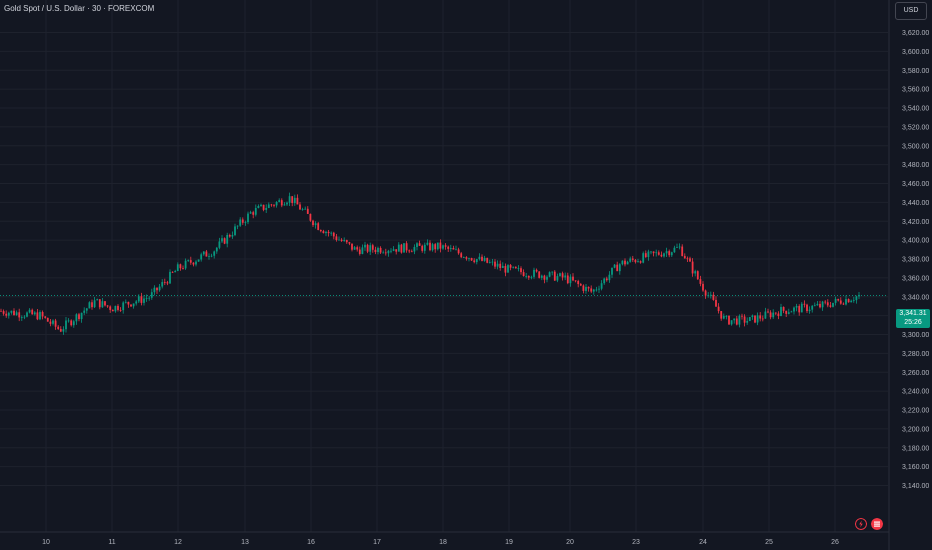 The width and height of the screenshot is (932, 550). Describe the element at coordinates (915, 373) in the screenshot. I see `price-tick-label: 3,260.00` at that location.